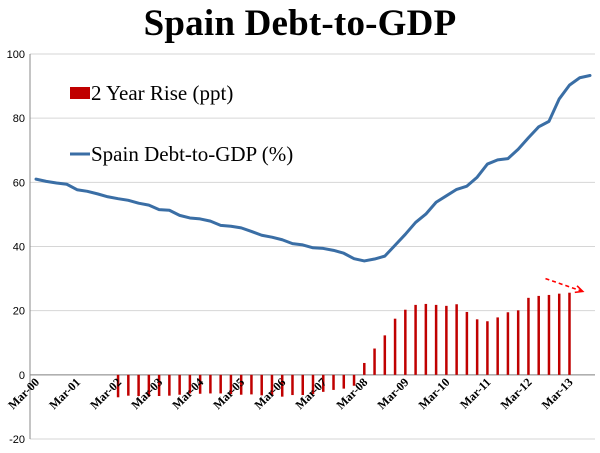  Describe the element at coordinates (192, 154) in the screenshot. I see `legend-label-line: Spain Debt-to-GDP (%)` at that location.